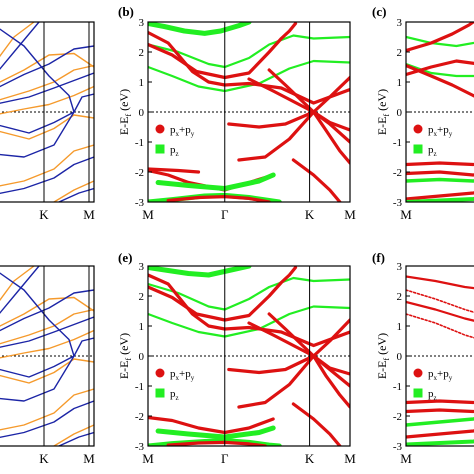  Describe the element at coordinates (225, 458) in the screenshot. I see `k-point-label: Γ` at that location.